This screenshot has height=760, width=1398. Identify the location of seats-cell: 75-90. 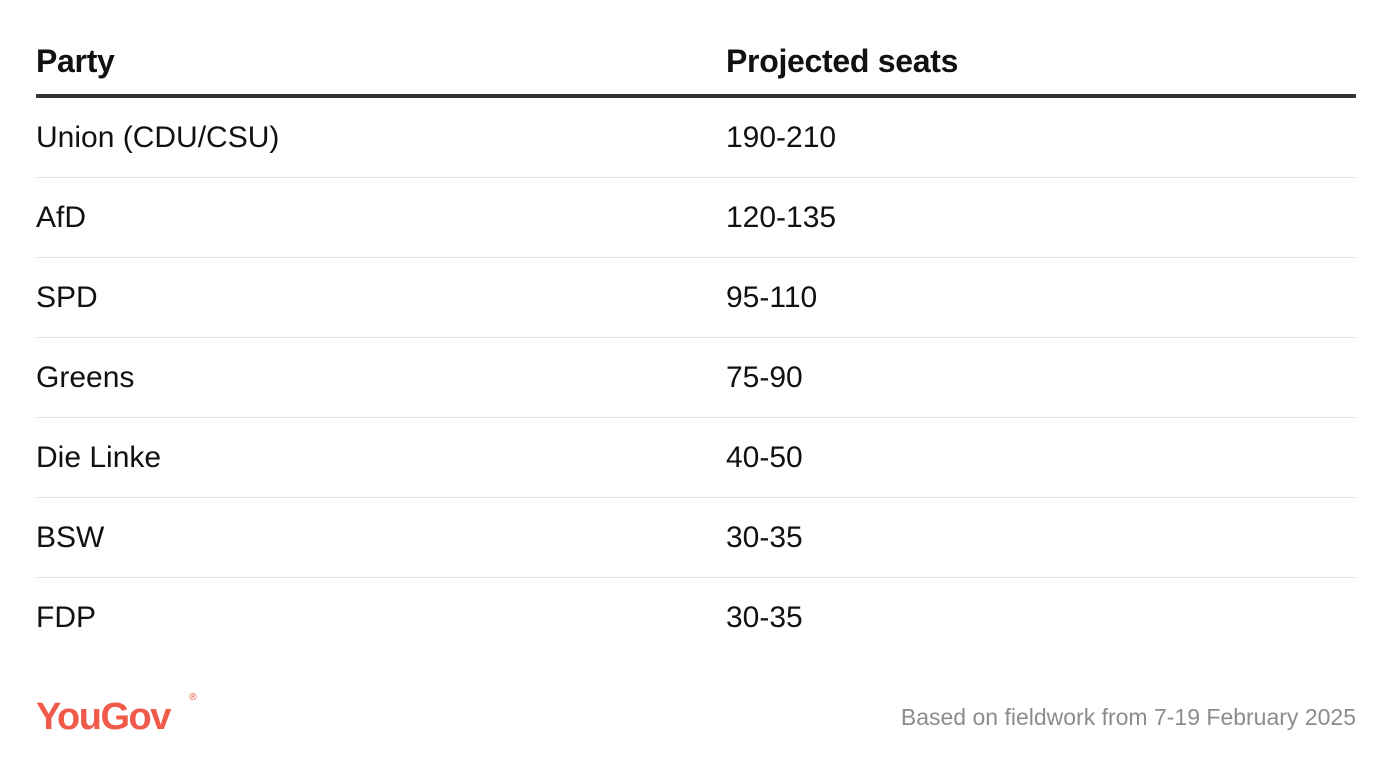
(764, 377).